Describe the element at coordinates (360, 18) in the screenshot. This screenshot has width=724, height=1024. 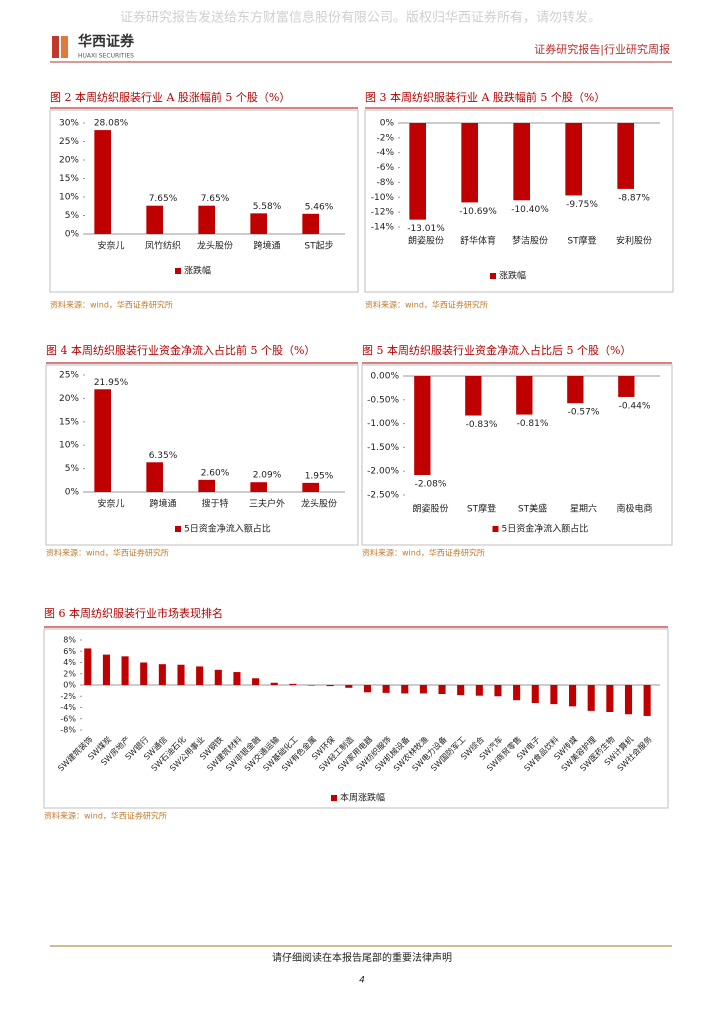
I see `watermark: 证券研究报告发送给东方财富信息股份有限公司。版权归华西证券所有，请勿转发。` at that location.